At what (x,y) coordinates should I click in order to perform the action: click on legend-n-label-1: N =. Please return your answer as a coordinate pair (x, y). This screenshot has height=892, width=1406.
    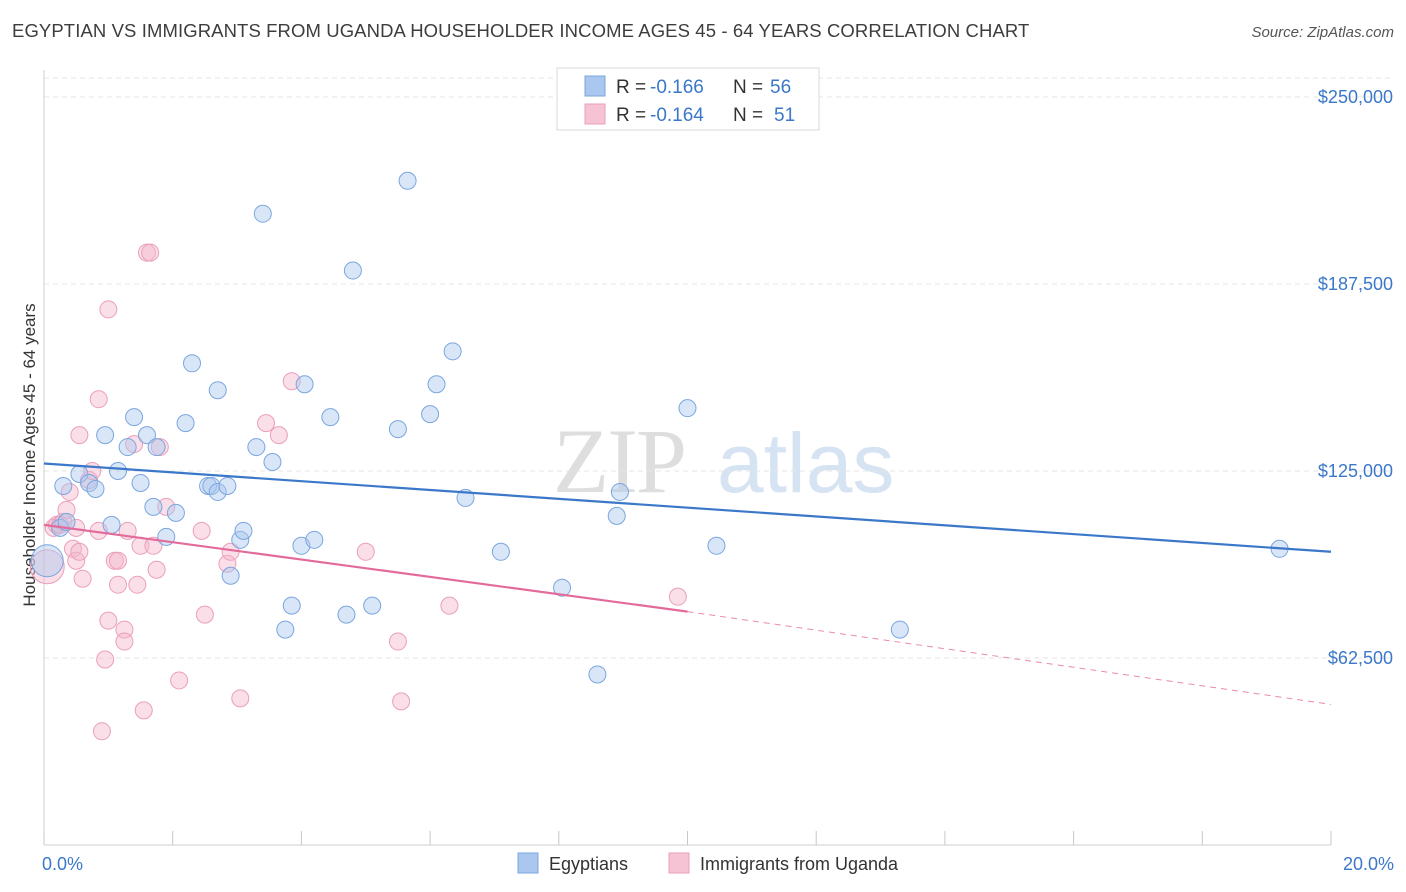
    Looking at the image, I should click on (748, 87).